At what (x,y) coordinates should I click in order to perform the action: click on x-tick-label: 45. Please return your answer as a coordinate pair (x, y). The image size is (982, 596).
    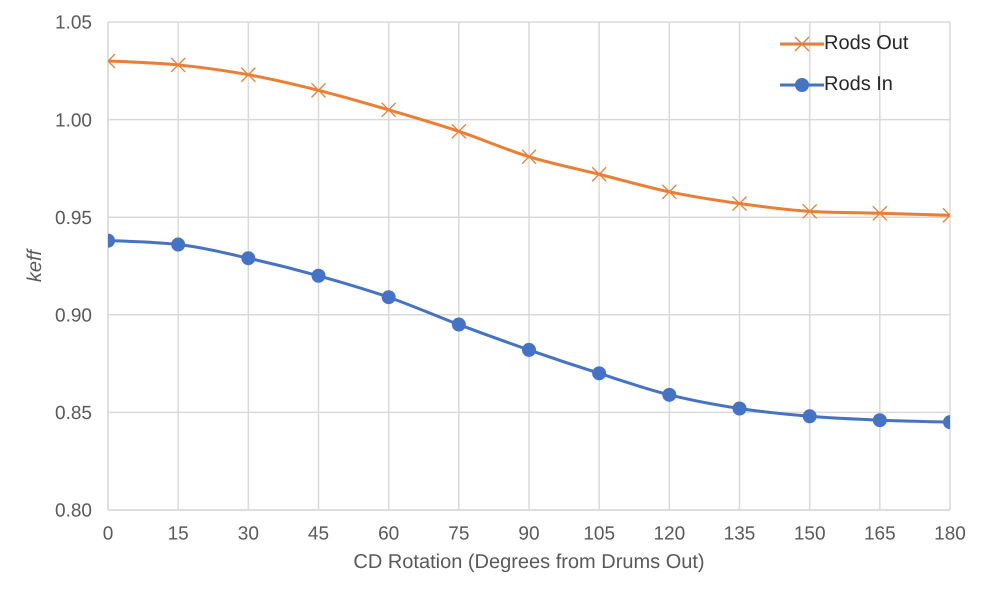
    Looking at the image, I should click on (319, 533).